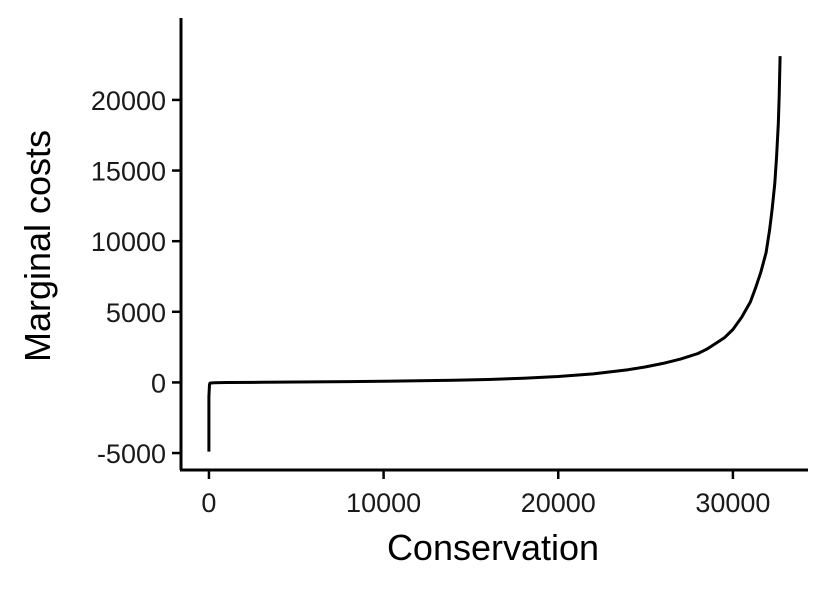 Image resolution: width=826 pixels, height=590 pixels. What do you see at coordinates (128, 101) in the screenshot?
I see `y-tick-label: 20000` at bounding box center [128, 101].